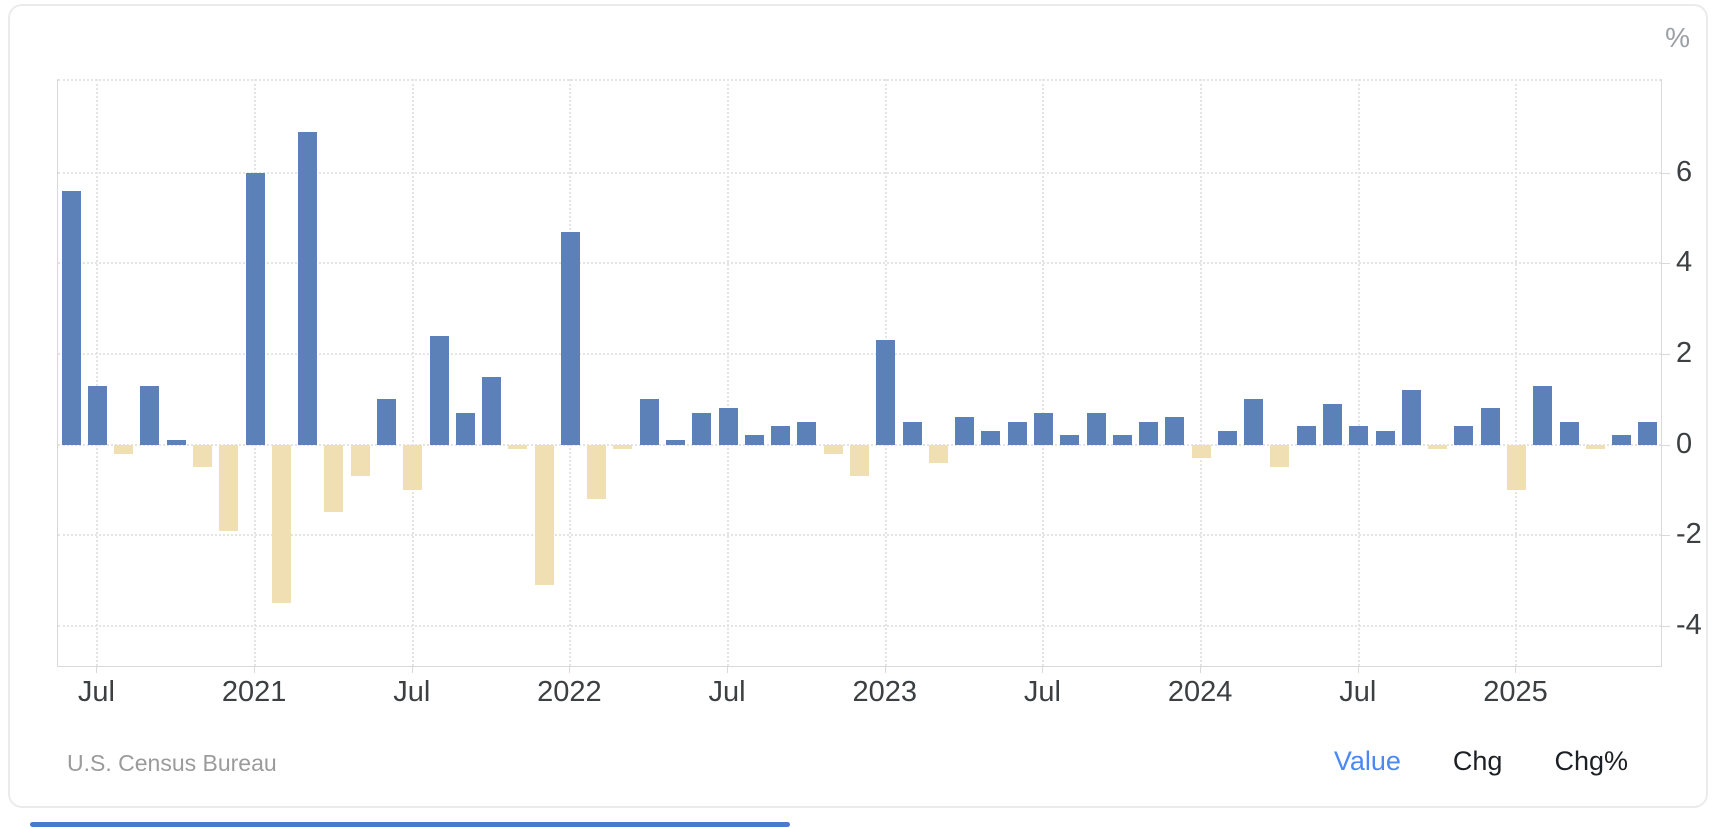  What do you see at coordinates (1689, 624) in the screenshot?
I see `y-axis-tick-label: -4` at bounding box center [1689, 624].